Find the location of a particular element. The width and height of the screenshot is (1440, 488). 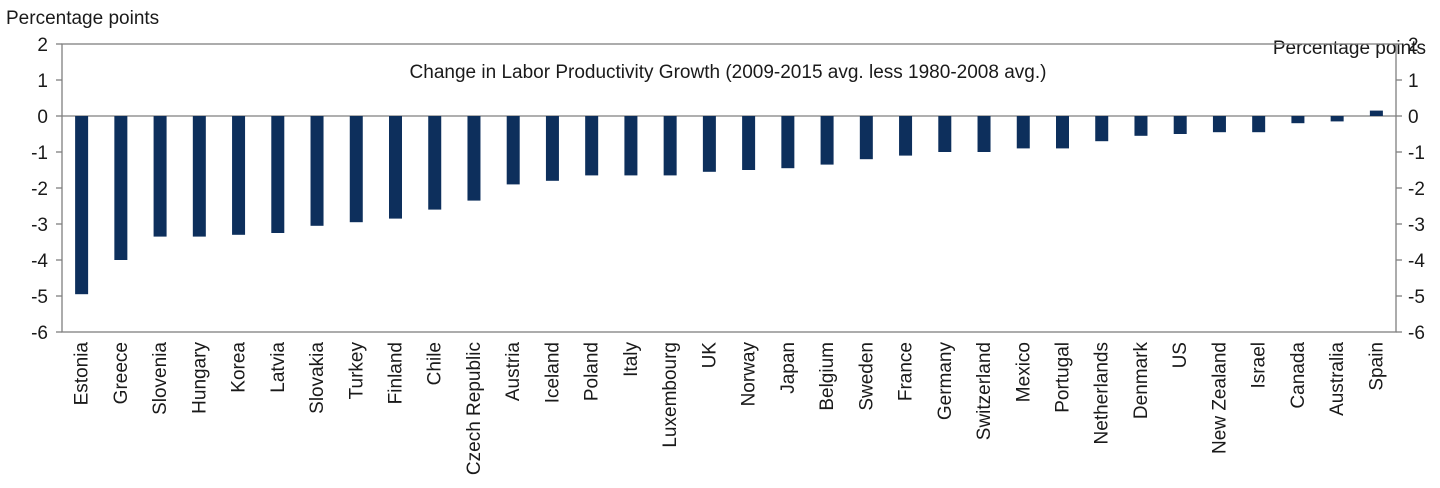

x-category-label: Luxembourg is located at coordinates (670, 395).